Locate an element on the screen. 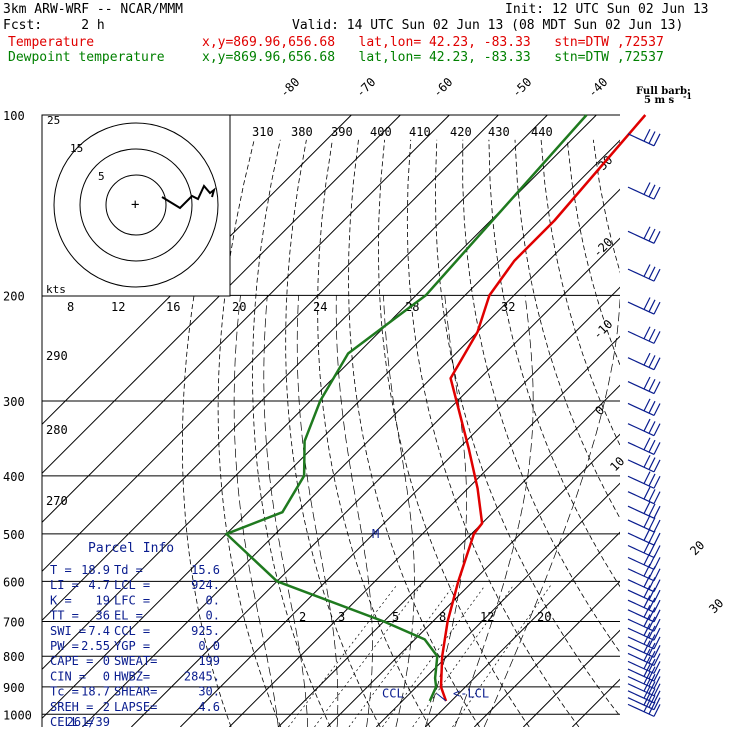 This screenshot has height=740, width=740. pressure-label: 100 is located at coordinates (14, 116).